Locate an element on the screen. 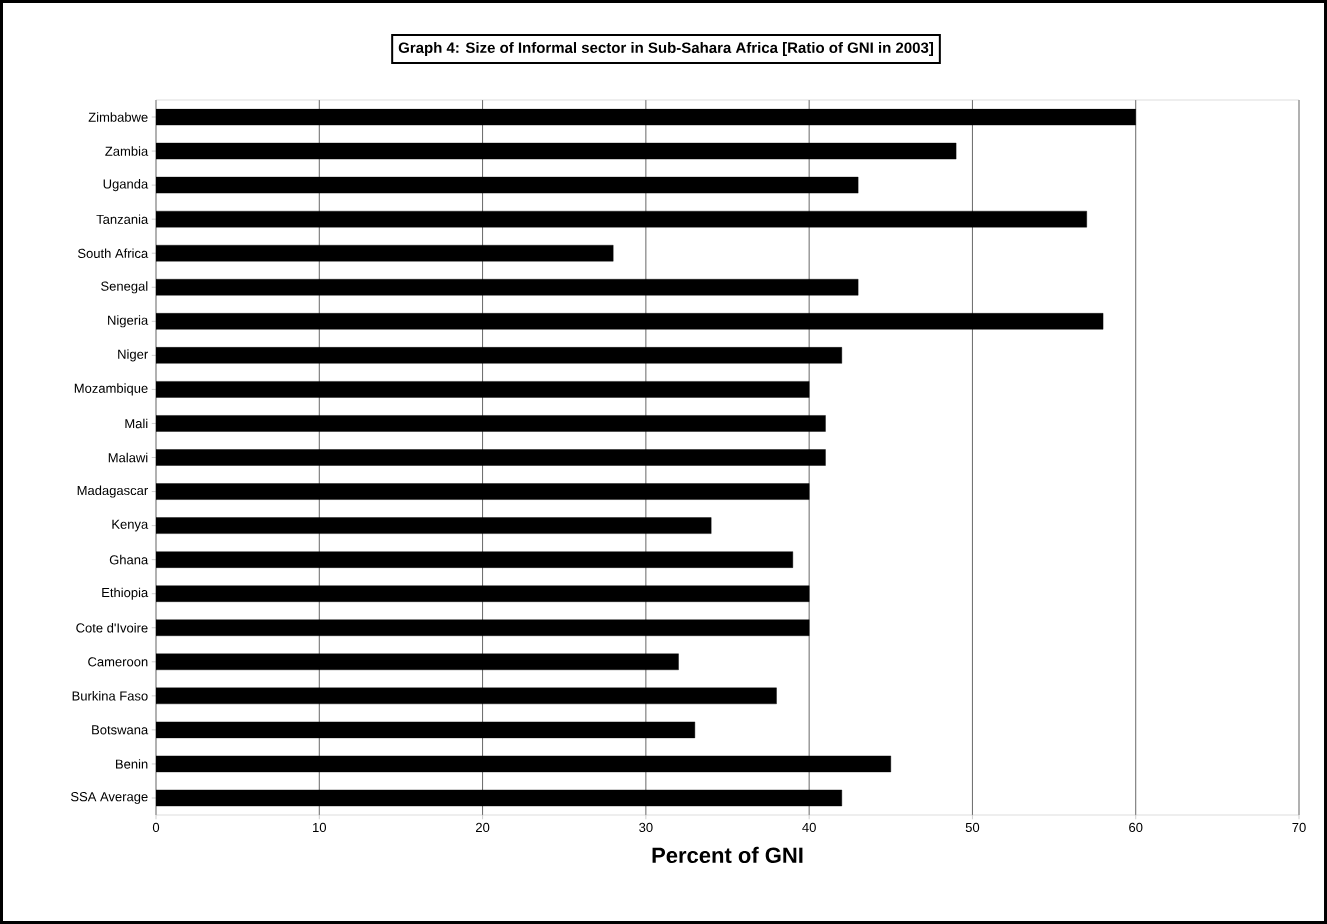 The image size is (1327, 924). x-tick-label: 10 is located at coordinates (320, 827).